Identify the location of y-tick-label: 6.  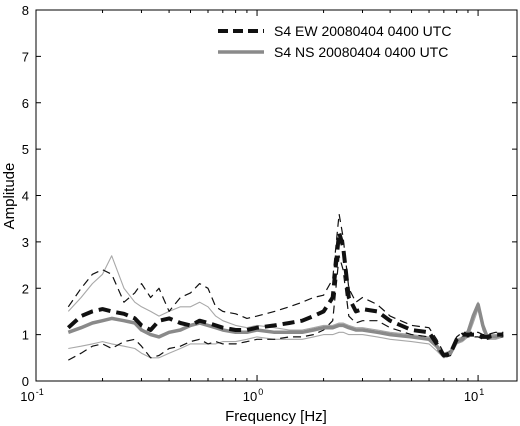
(25, 103).